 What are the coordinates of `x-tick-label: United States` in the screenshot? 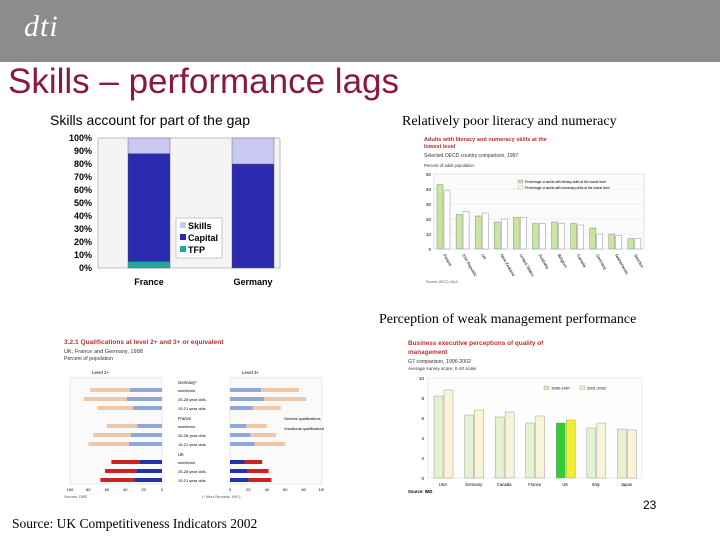 It's located at (526, 265).